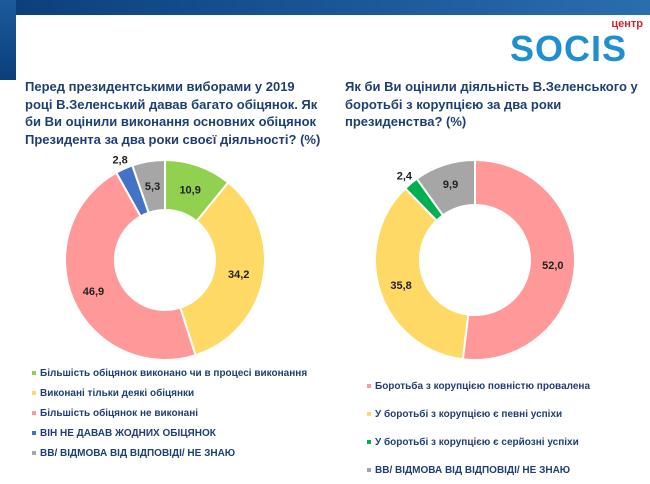 This screenshot has width=650, height=484. Describe the element at coordinates (400, 286) in the screenshot. I see `chart2-data-label-1: 35,8` at that location.